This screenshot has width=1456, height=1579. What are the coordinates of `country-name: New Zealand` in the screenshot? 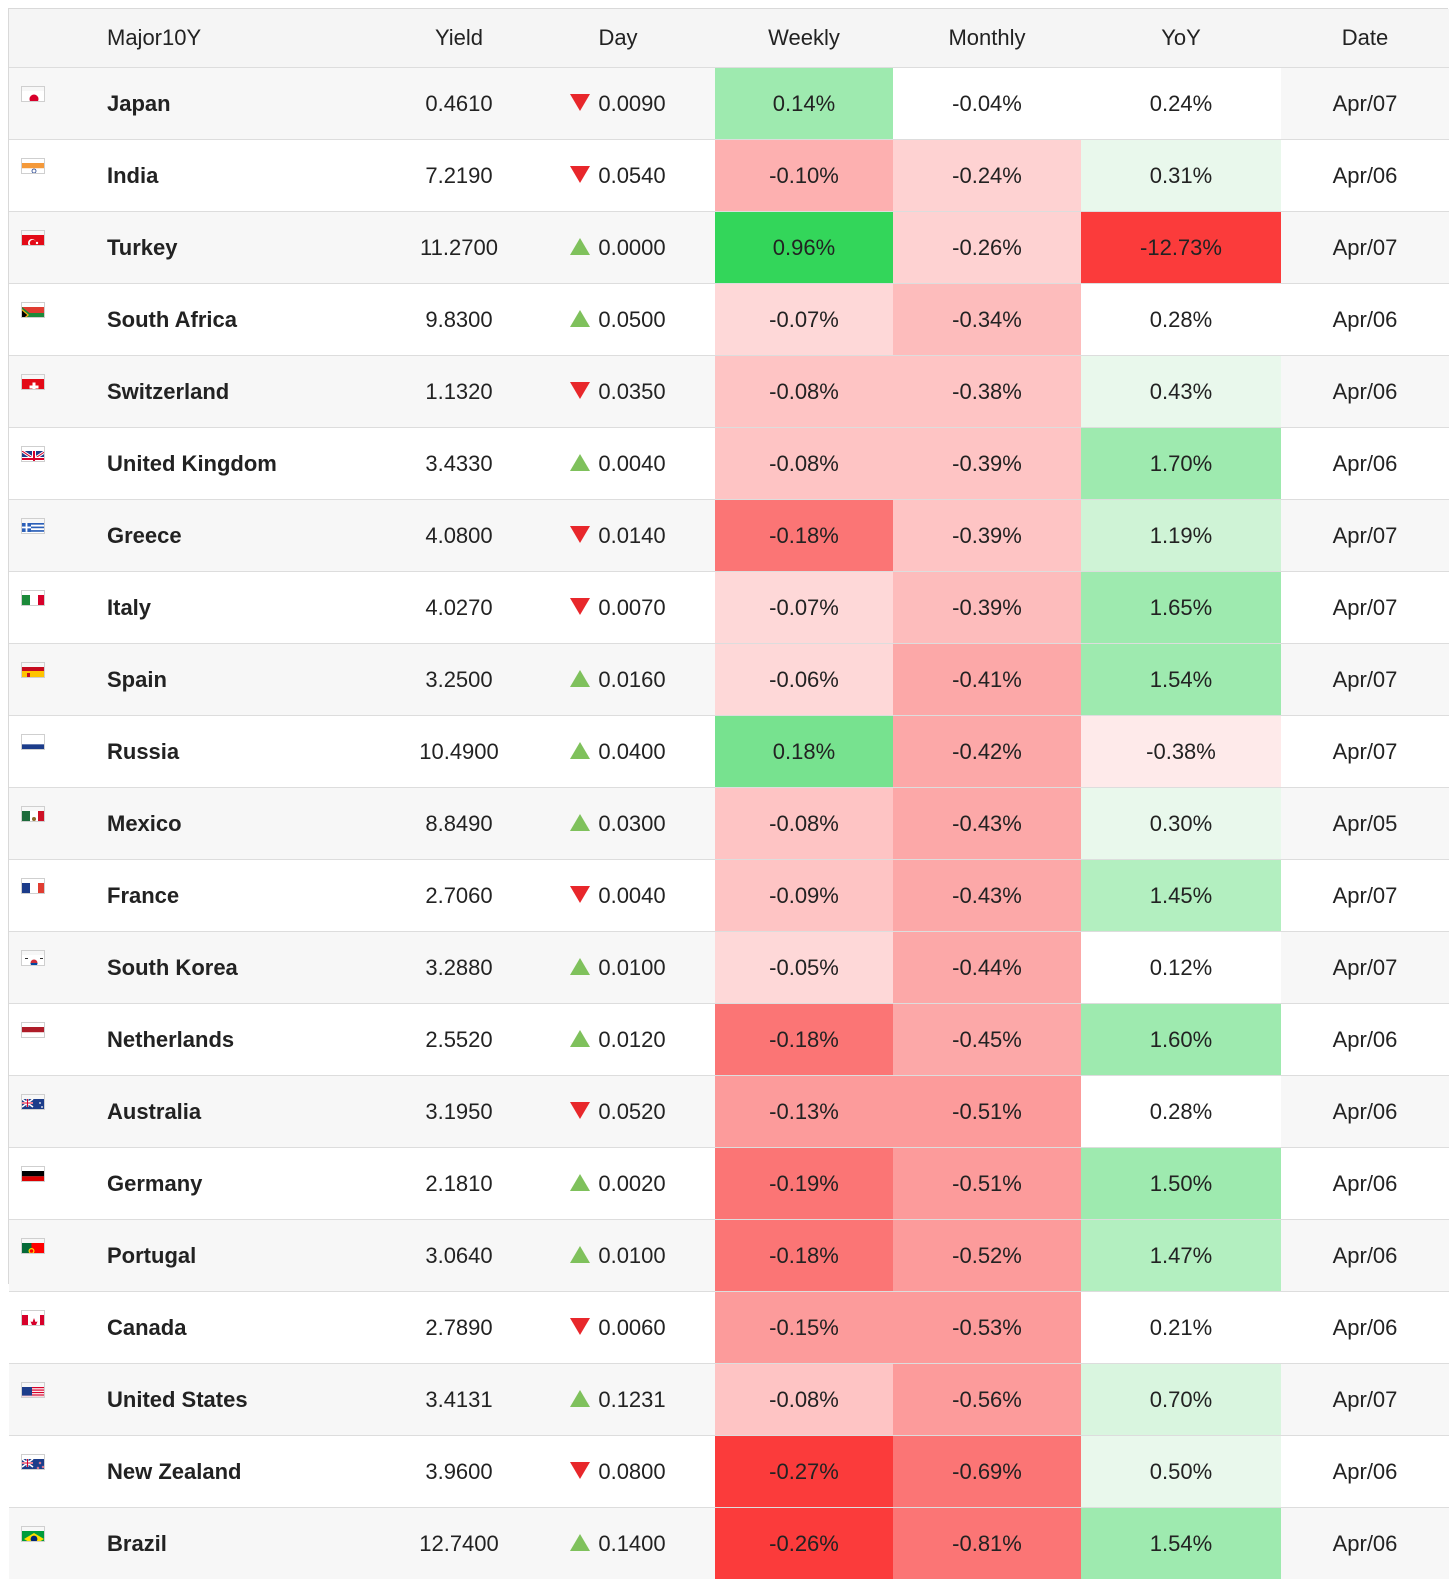 It's located at (252, 1472).